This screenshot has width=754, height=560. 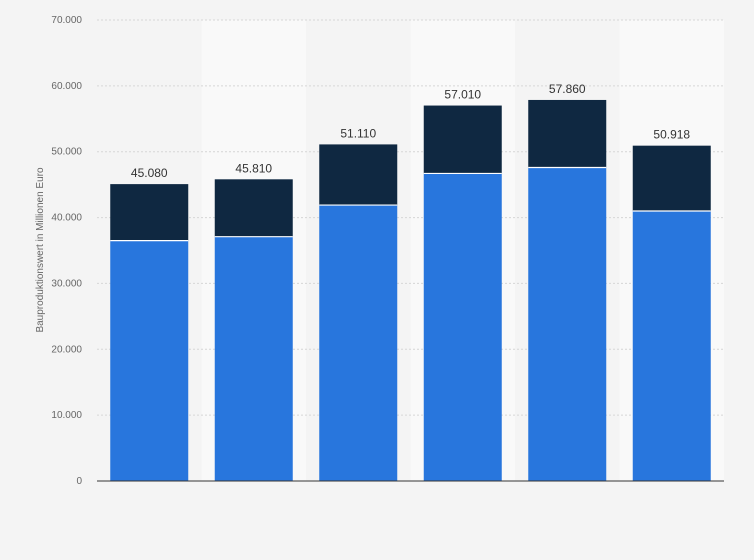 I want to click on data-labels: 45.080 45.810 51.110 57.010 57.860 50.918, so click(x=411, y=131).